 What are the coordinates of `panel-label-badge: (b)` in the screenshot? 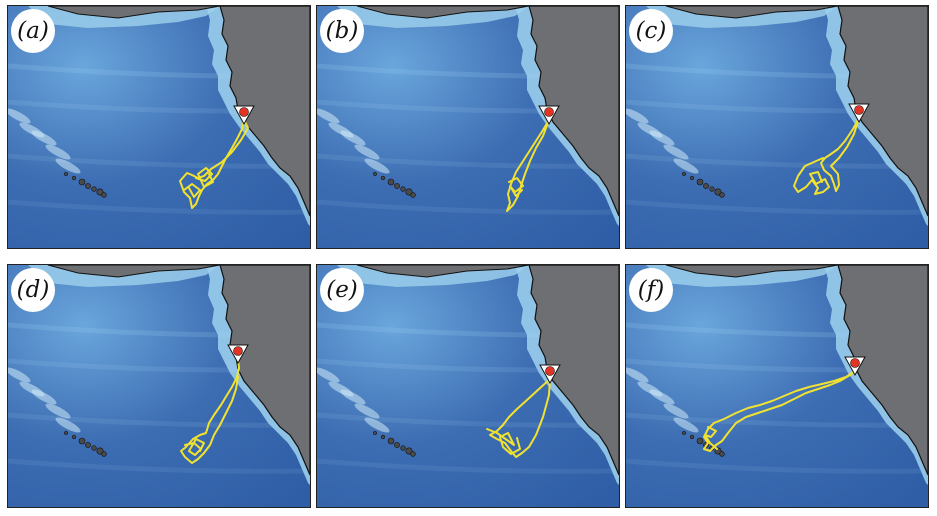 It's located at (342, 31).